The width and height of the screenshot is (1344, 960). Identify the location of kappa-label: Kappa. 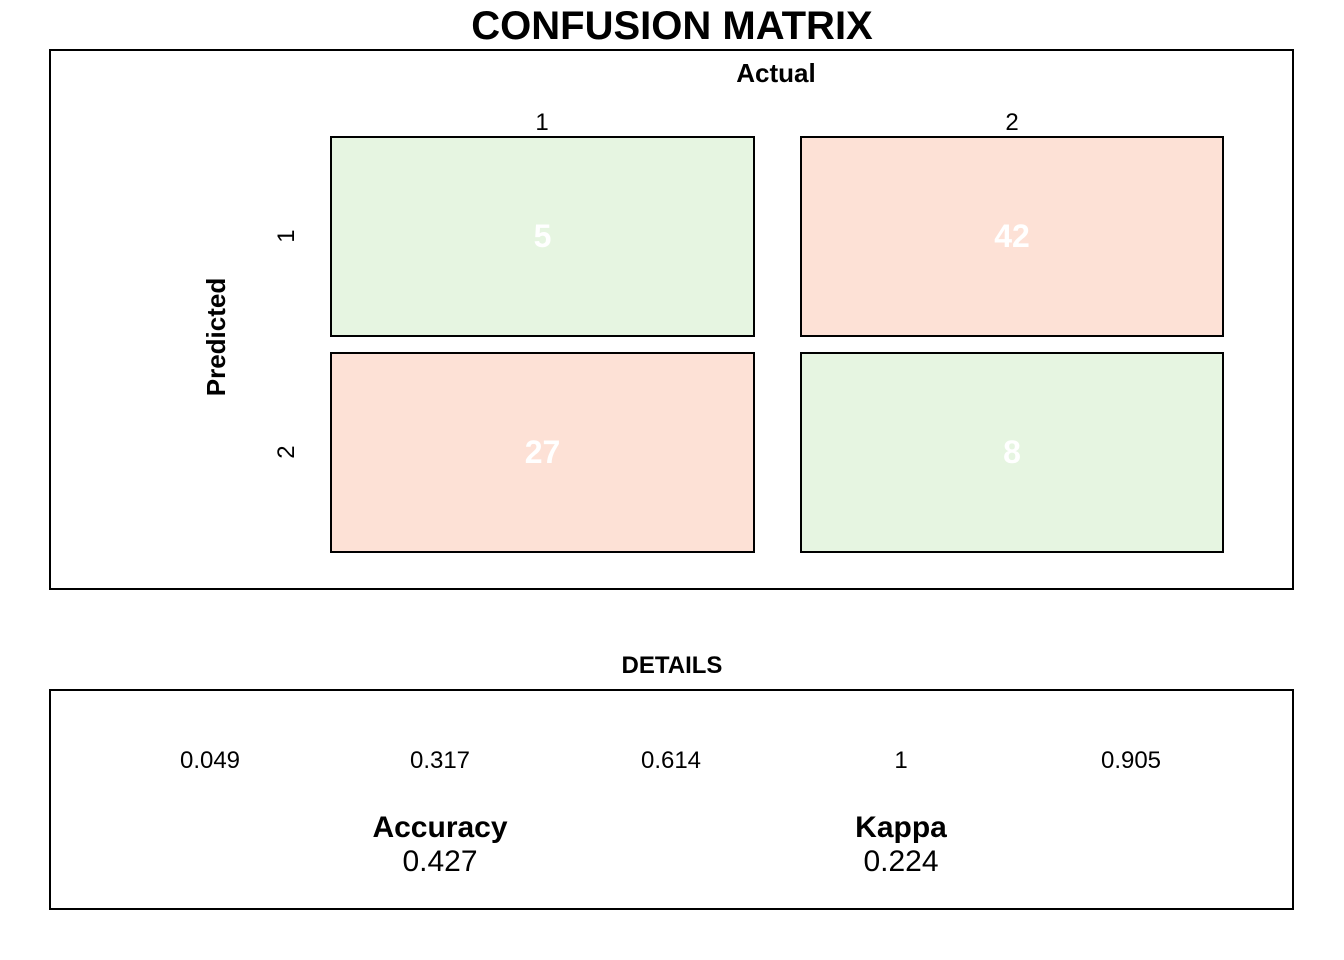
(901, 827).